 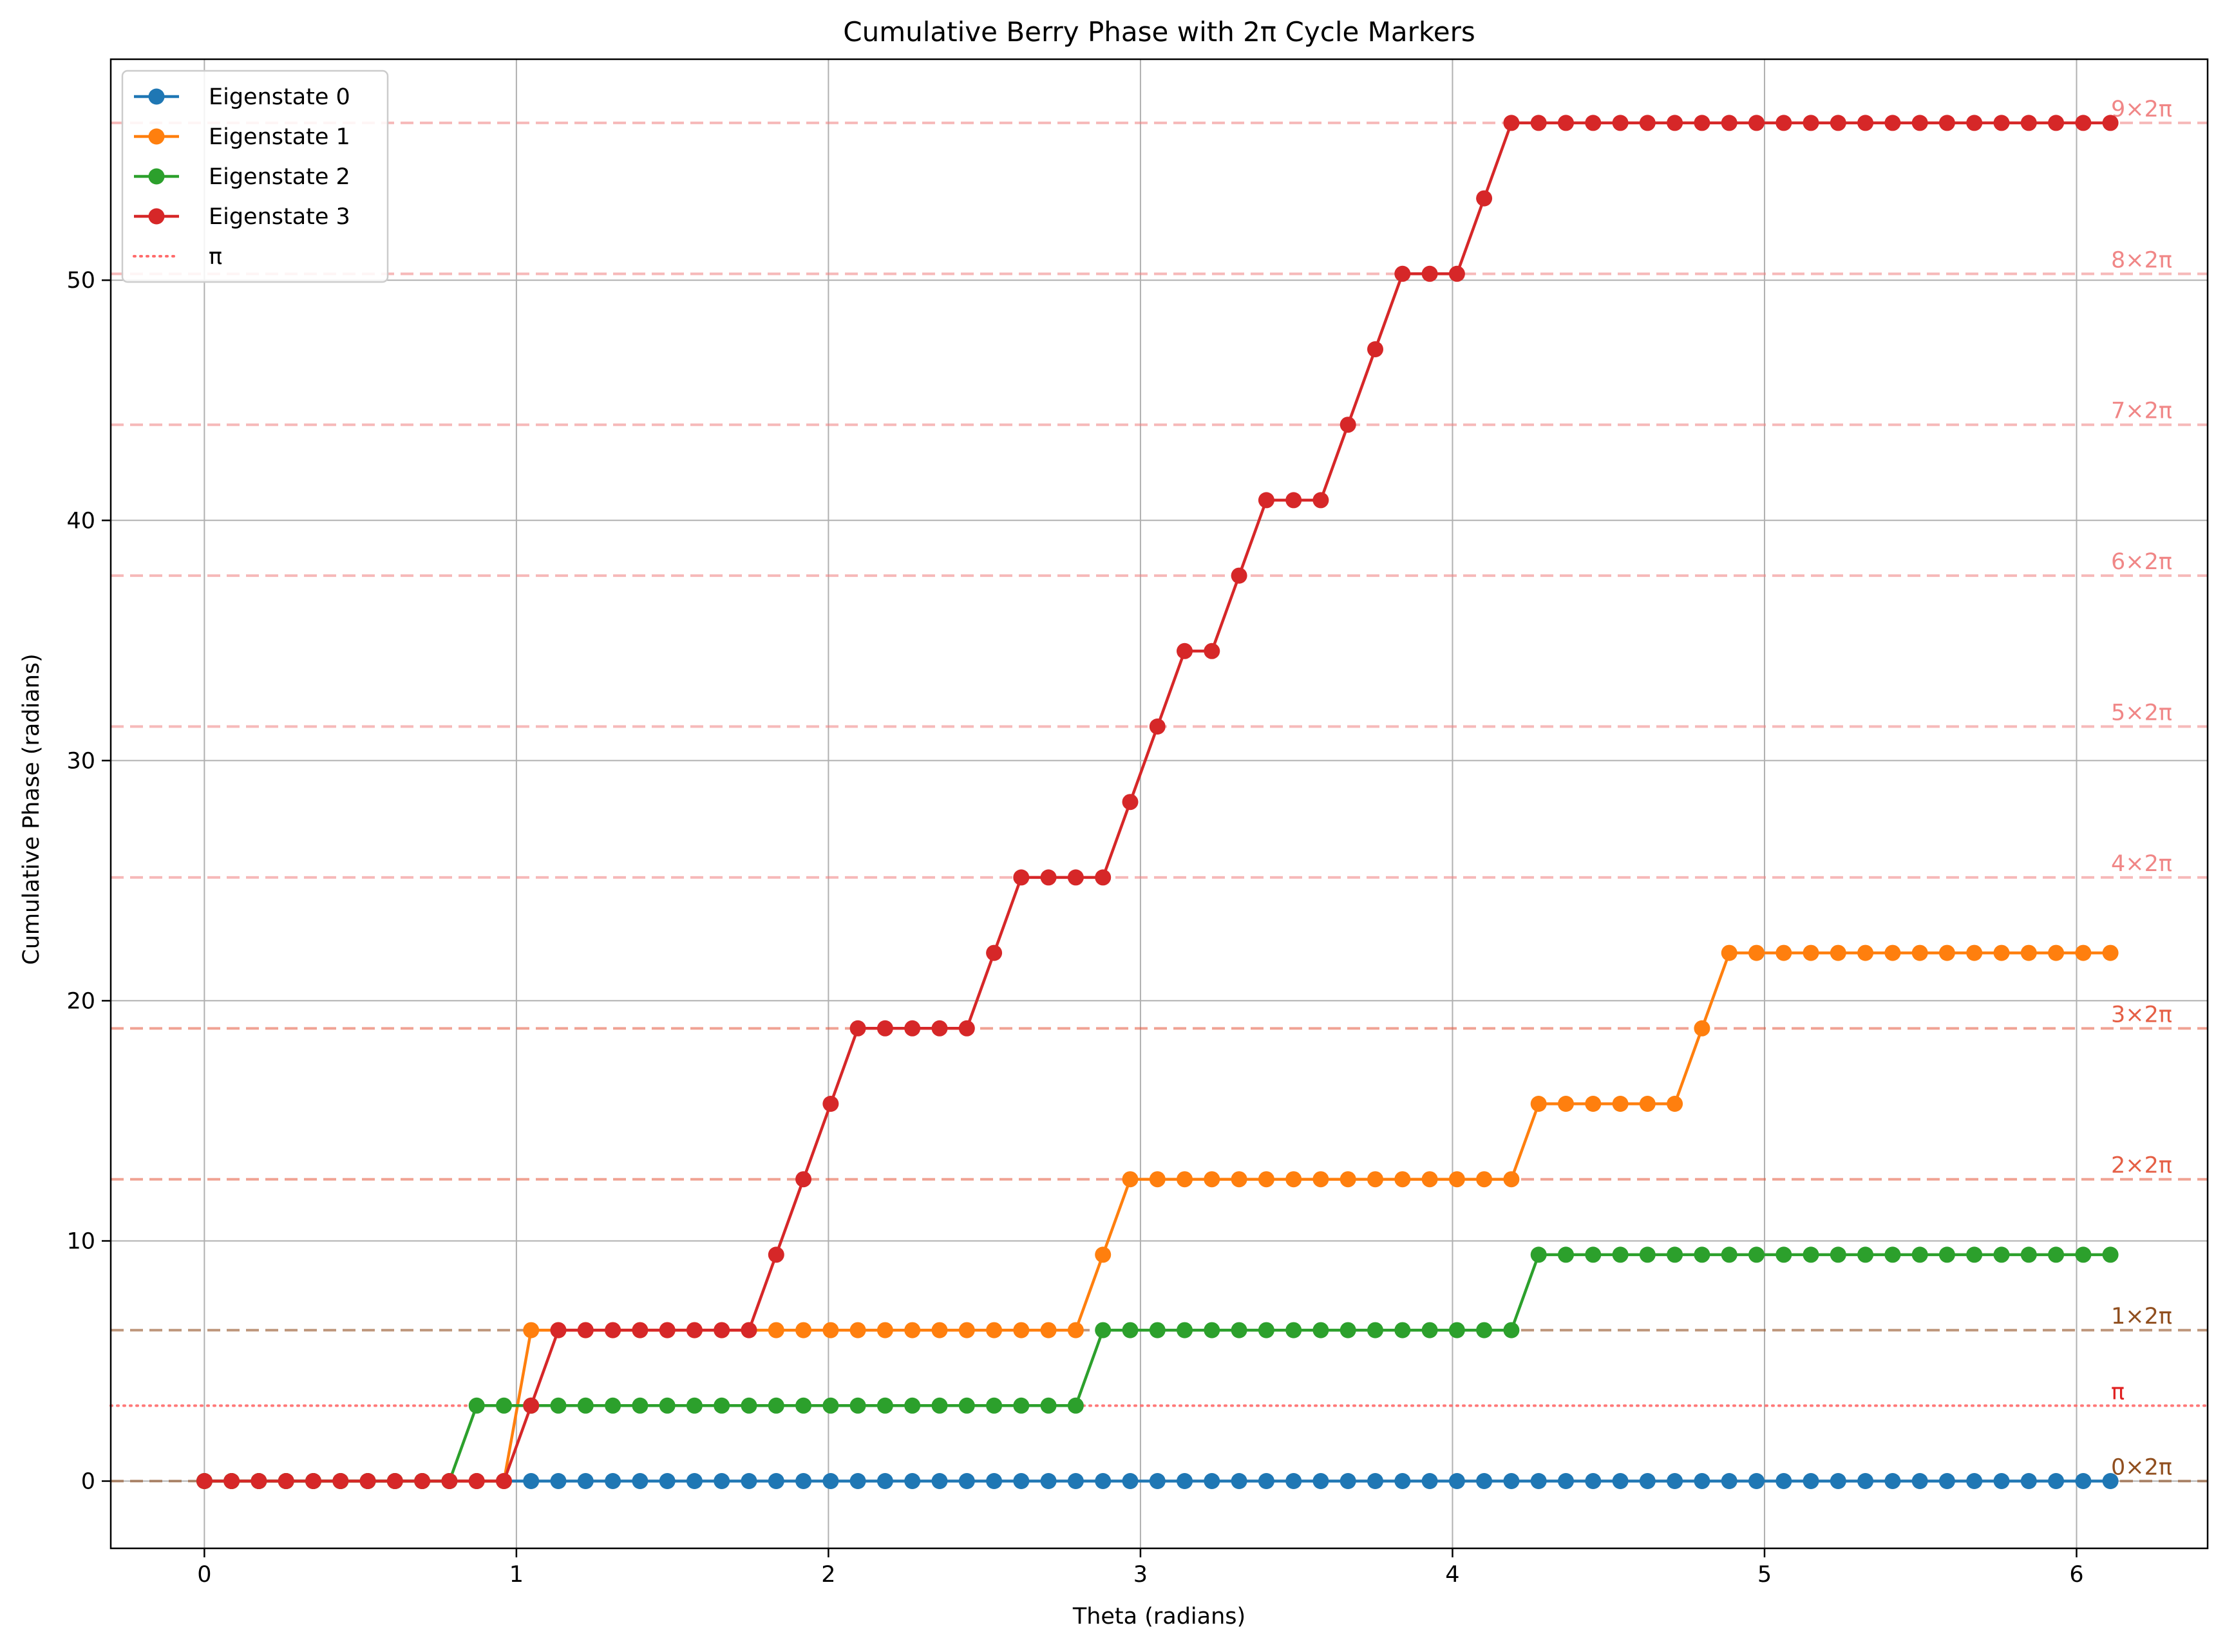 I want to click on pi-reference-label: π, so click(x=2118, y=1392).